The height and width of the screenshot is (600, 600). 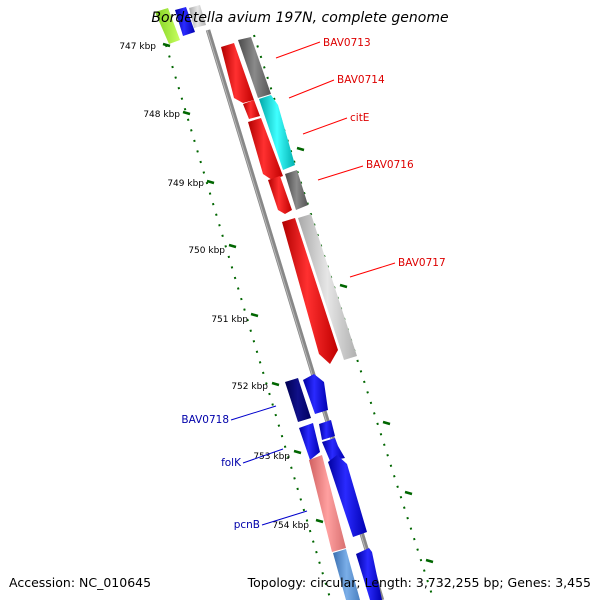 I want to click on gene-label-BAV0716: BAV0716, so click(x=390, y=165).